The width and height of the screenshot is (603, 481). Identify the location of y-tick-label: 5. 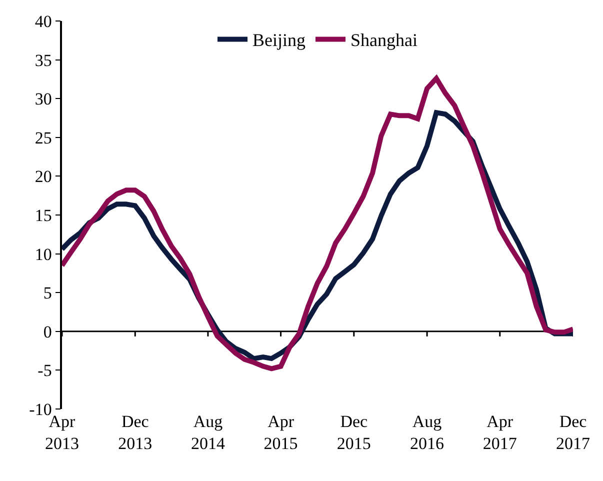
(47, 293).